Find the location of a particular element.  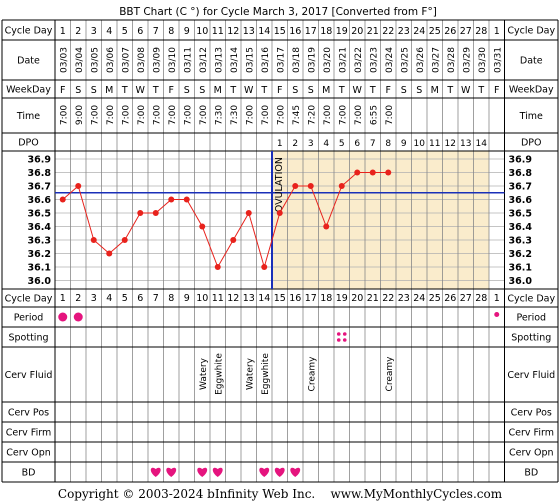

y-tick-label-right: 36.0 is located at coordinates (521, 281).